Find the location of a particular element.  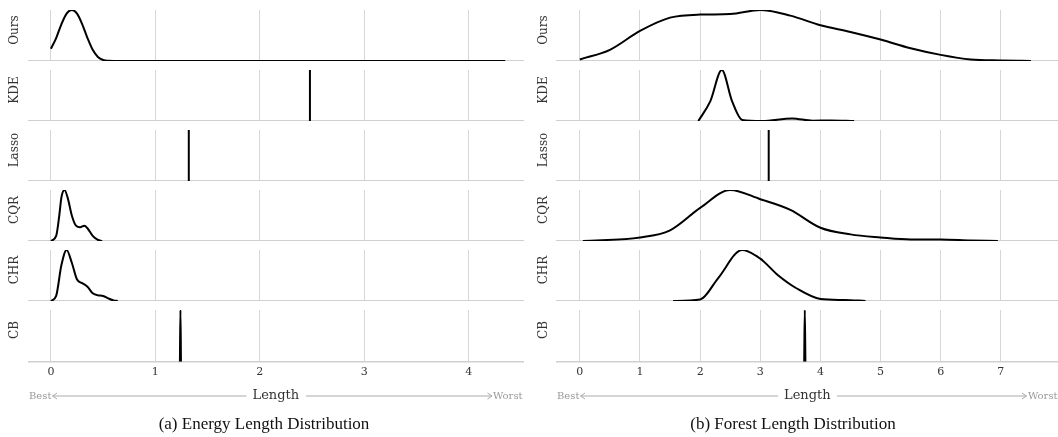

text: (b) Forest Length Distribution is located at coordinates (793, 424).